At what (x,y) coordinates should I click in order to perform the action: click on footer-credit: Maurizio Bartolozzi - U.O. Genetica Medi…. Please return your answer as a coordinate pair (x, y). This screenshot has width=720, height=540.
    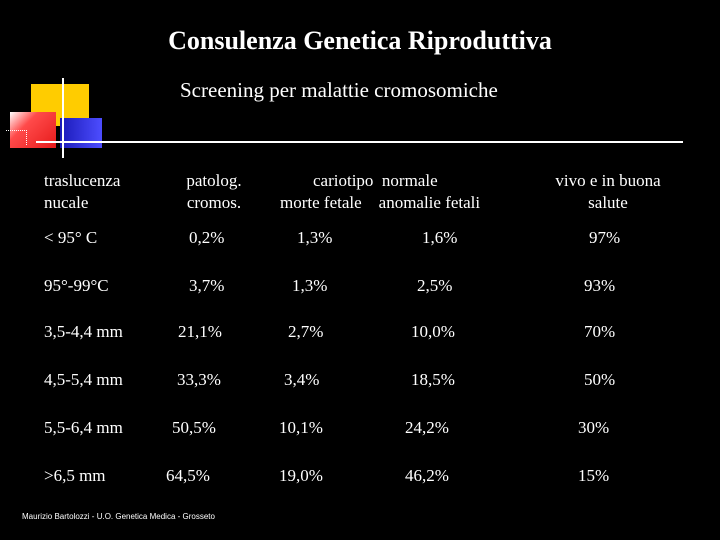
    Looking at the image, I should click on (118, 516).